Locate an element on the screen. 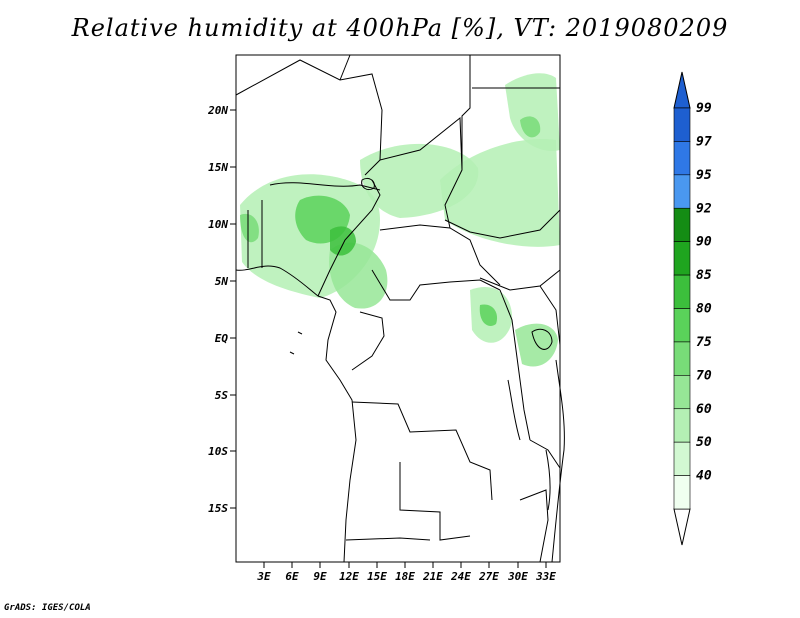 The image size is (800, 618). lat-label: 15N is located at coordinates (218, 167).